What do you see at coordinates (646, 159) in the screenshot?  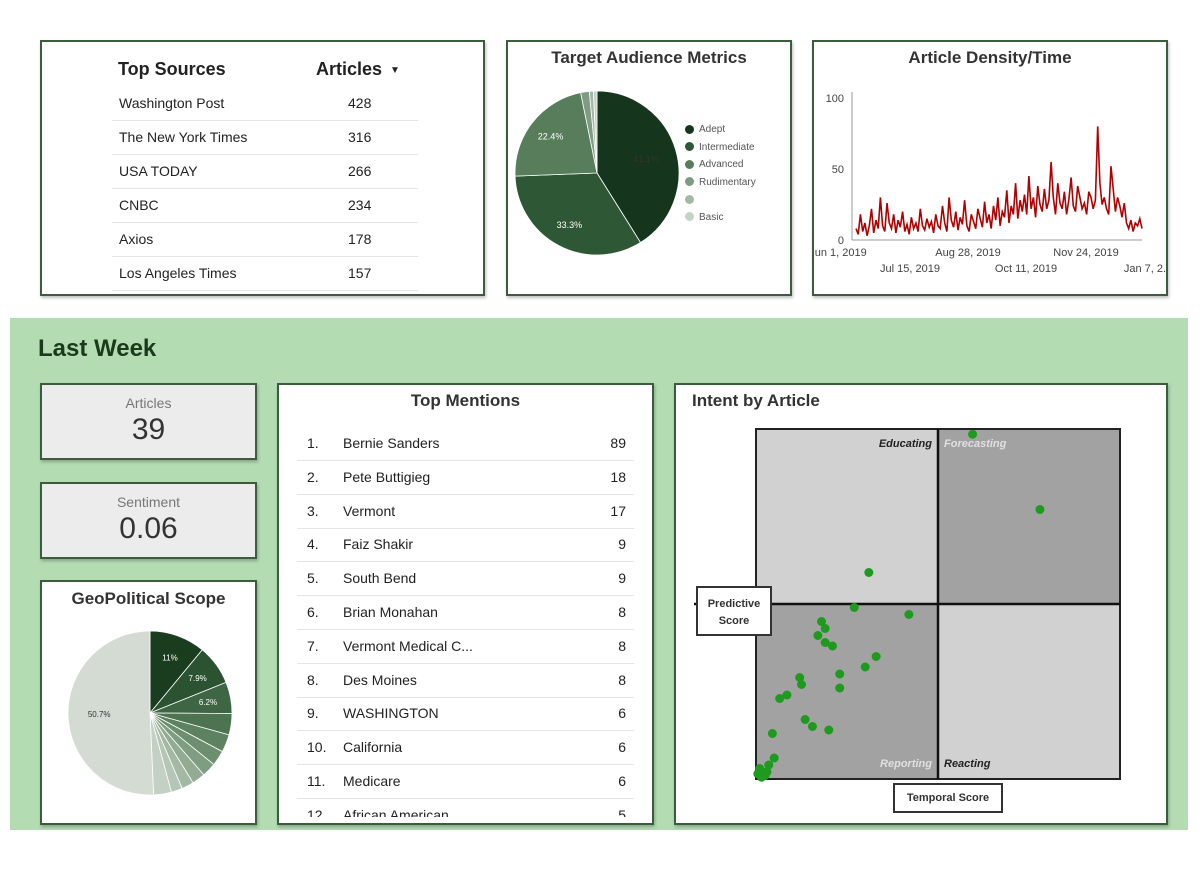 I see `slice-label: 41.1%` at bounding box center [646, 159].